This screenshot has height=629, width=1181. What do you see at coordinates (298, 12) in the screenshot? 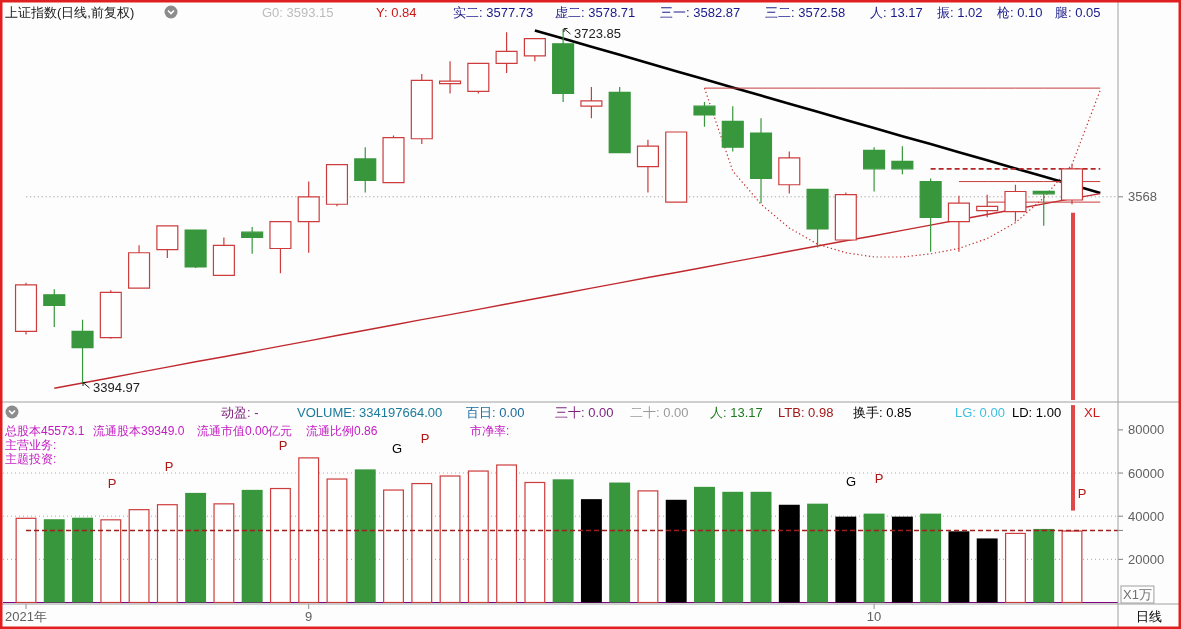
I see `text: G0: 3593.15` at bounding box center [298, 12].